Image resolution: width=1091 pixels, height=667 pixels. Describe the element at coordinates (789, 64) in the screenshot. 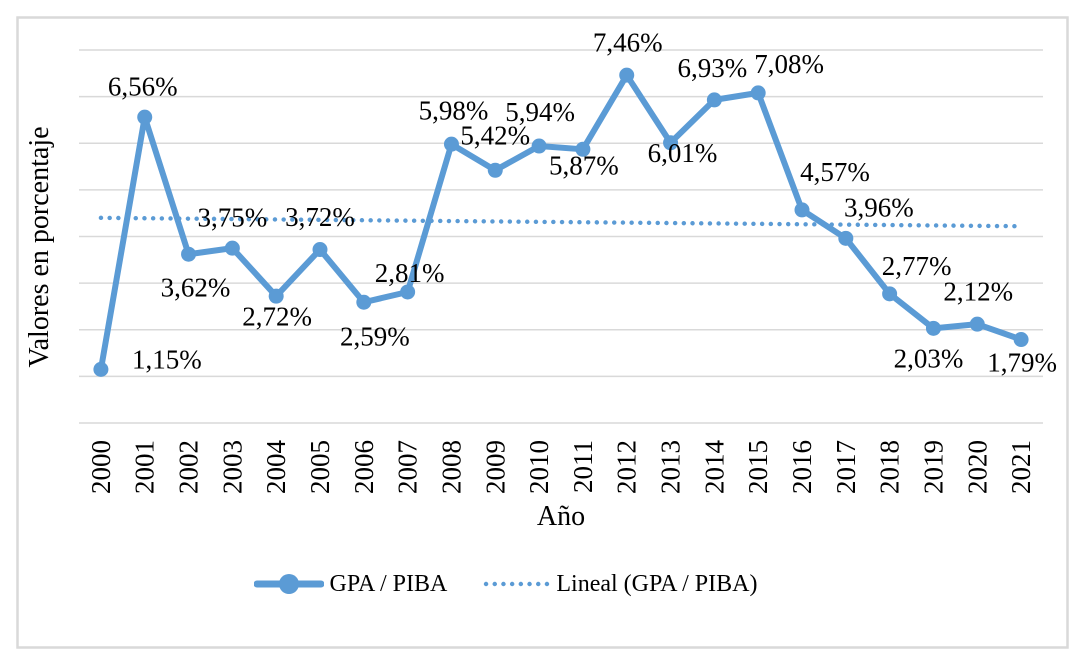

I see `data-label-2015: 7,08%` at that location.